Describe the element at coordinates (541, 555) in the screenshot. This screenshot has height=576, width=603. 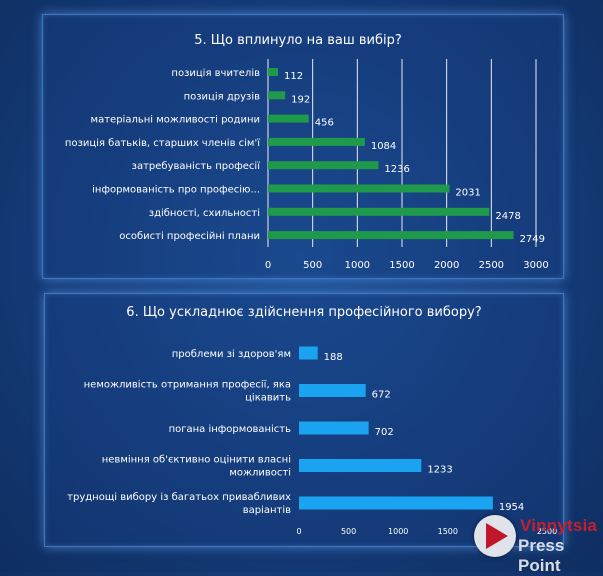
I see `logo-text-line2: Press Point` at that location.